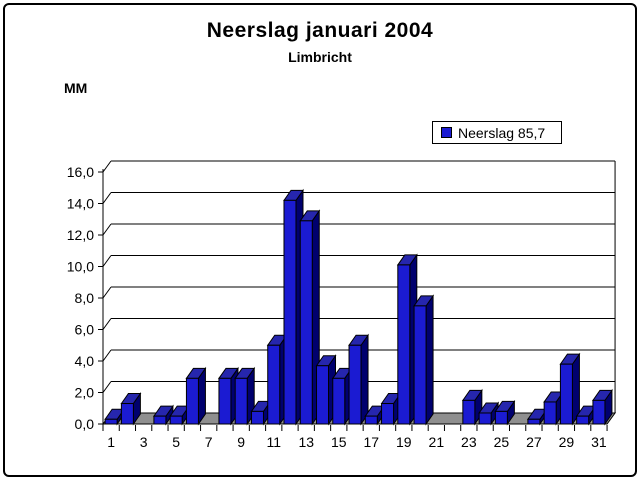 This screenshot has height=480, width=640. I want to click on legend: Neerslag 85,7, so click(497, 132).